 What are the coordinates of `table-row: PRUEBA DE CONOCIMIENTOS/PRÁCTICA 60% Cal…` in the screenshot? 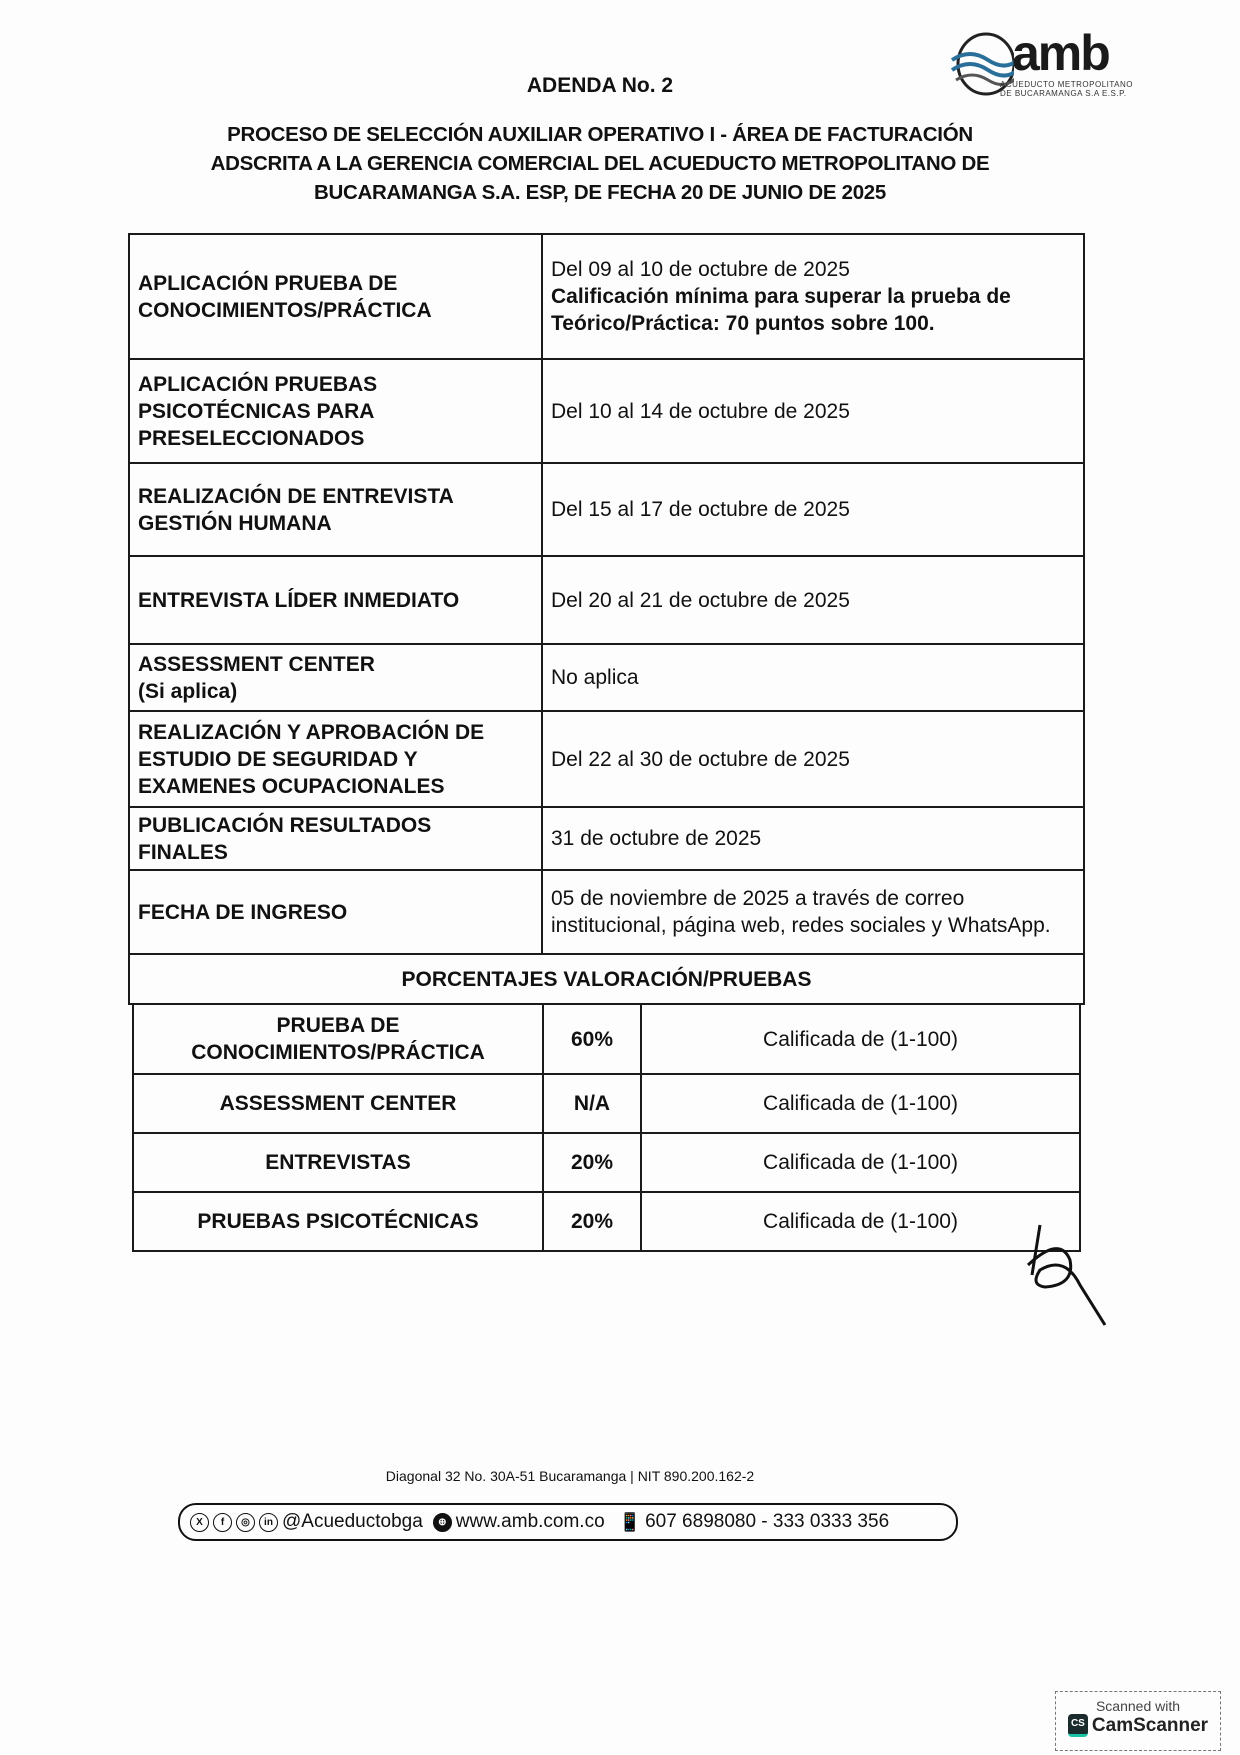 It's located at (606, 1039).